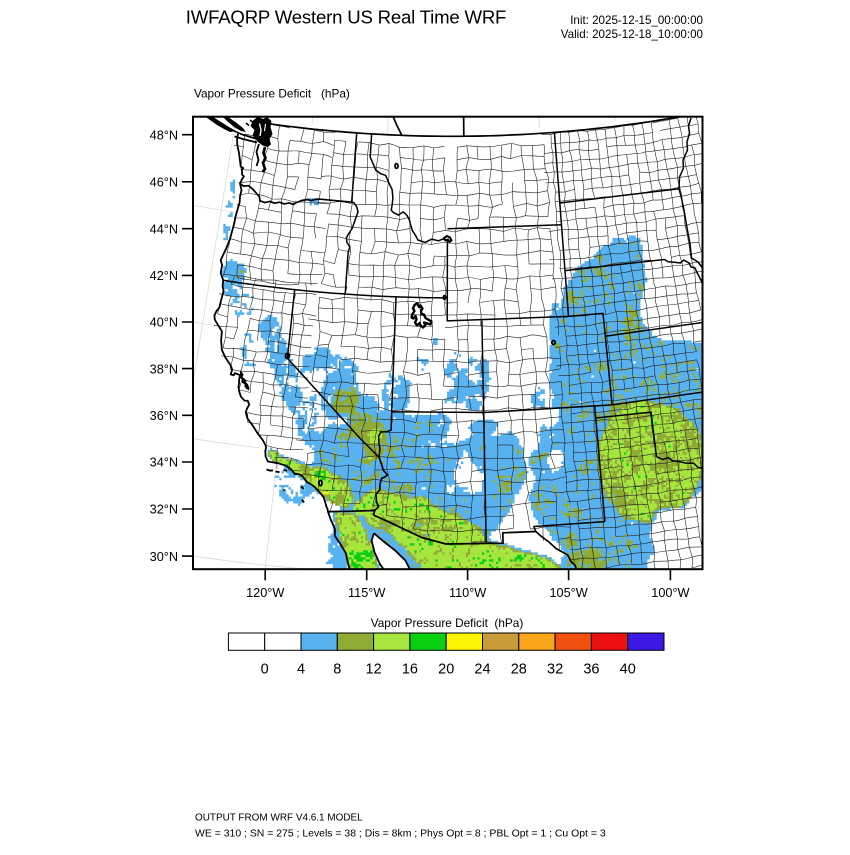 The image size is (850, 855). Describe the element at coordinates (279, 818) in the screenshot. I see `svg-text: OUTPUT FROM WRF V4.6.1 MODEL` at that location.